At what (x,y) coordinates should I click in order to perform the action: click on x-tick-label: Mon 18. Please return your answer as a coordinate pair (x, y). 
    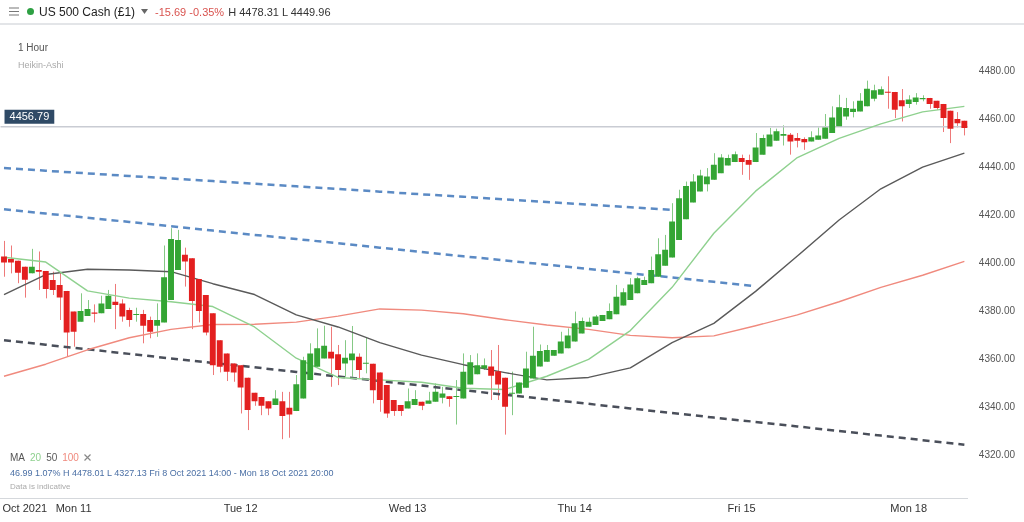
    Looking at the image, I should click on (909, 508).